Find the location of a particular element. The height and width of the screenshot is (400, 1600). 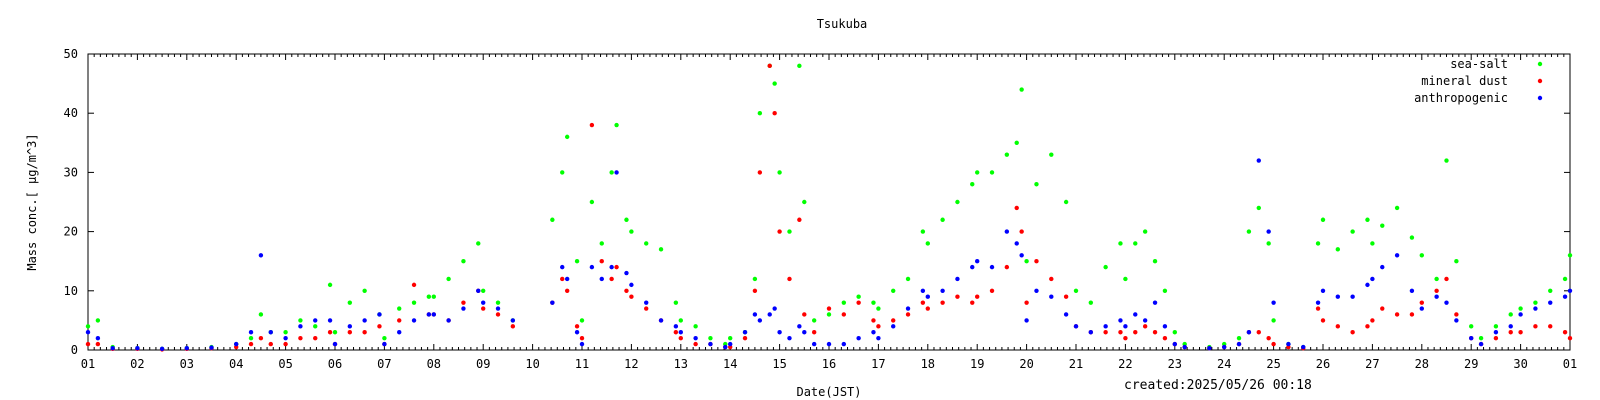

x-tick-label: 22 is located at coordinates (1125, 364).